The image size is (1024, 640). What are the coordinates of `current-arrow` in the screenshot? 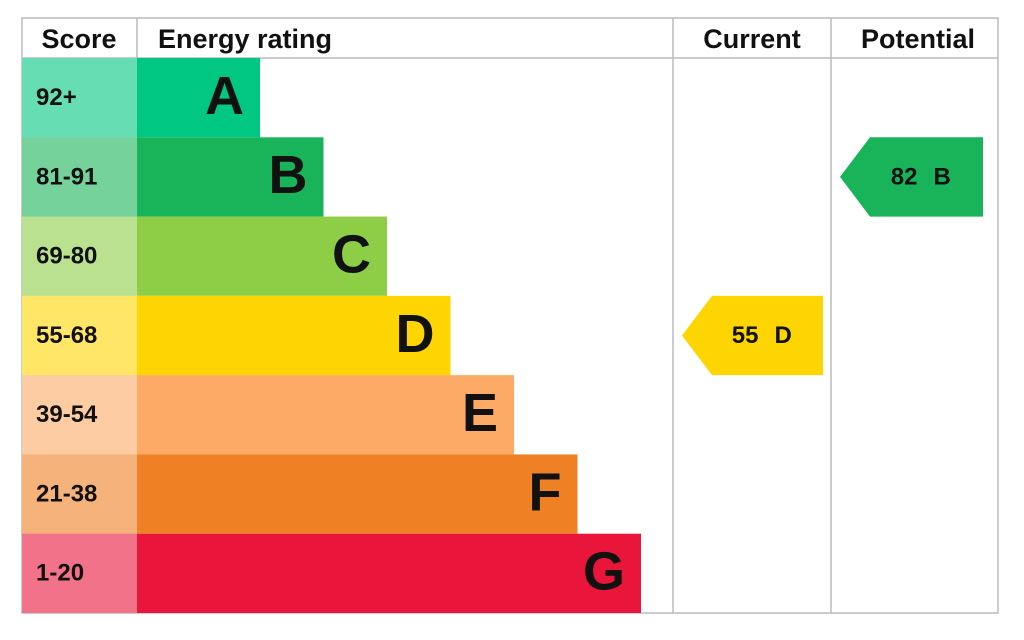 It's located at (752, 335).